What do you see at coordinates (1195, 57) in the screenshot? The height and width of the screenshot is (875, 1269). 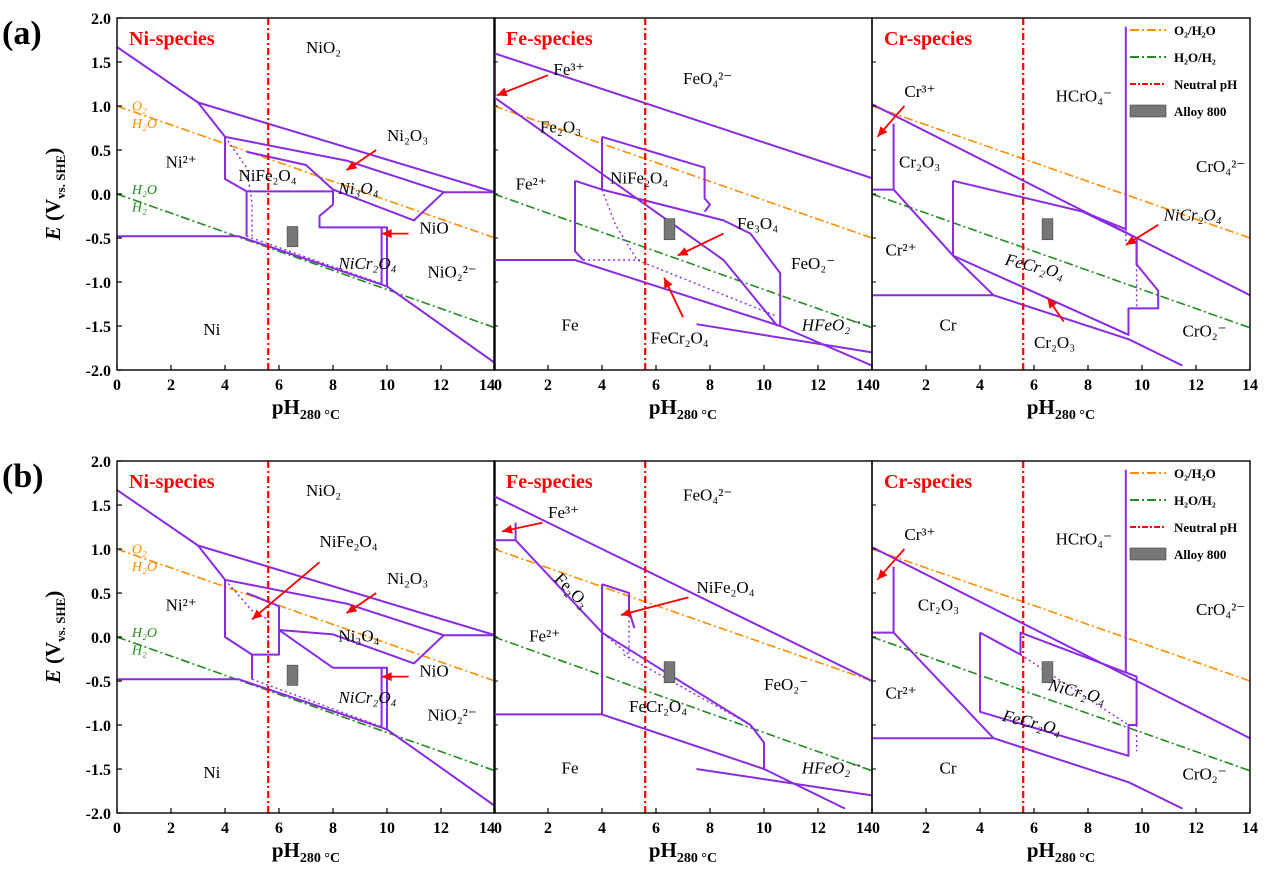 I see `legend-label-h2: H₂O/H₂` at bounding box center [1195, 57].